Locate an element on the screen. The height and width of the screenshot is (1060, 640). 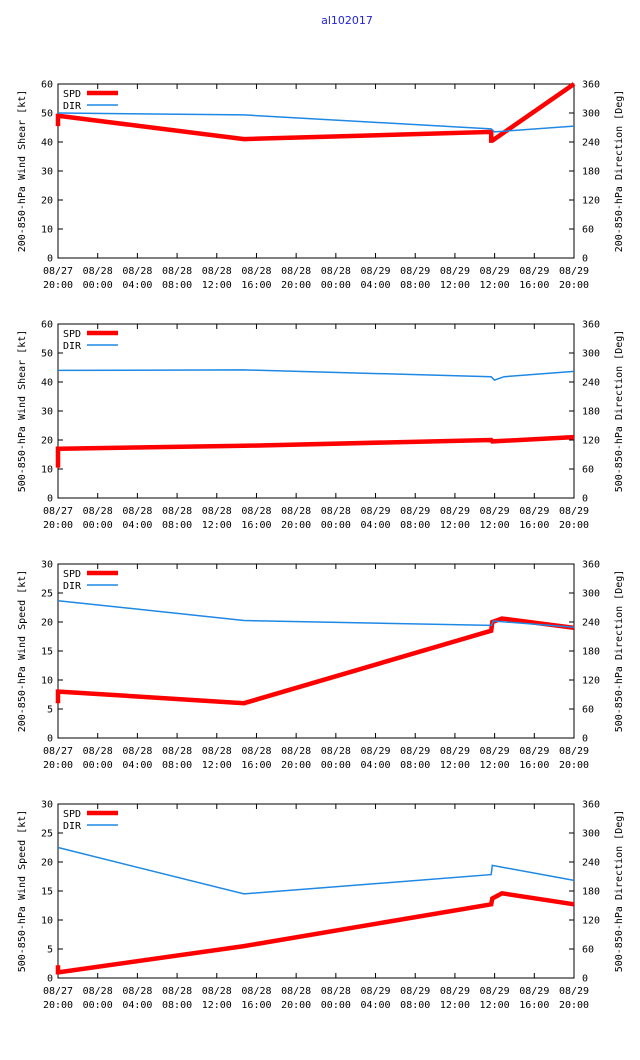
right-tick-label: 360 is located at coordinates (591, 805).